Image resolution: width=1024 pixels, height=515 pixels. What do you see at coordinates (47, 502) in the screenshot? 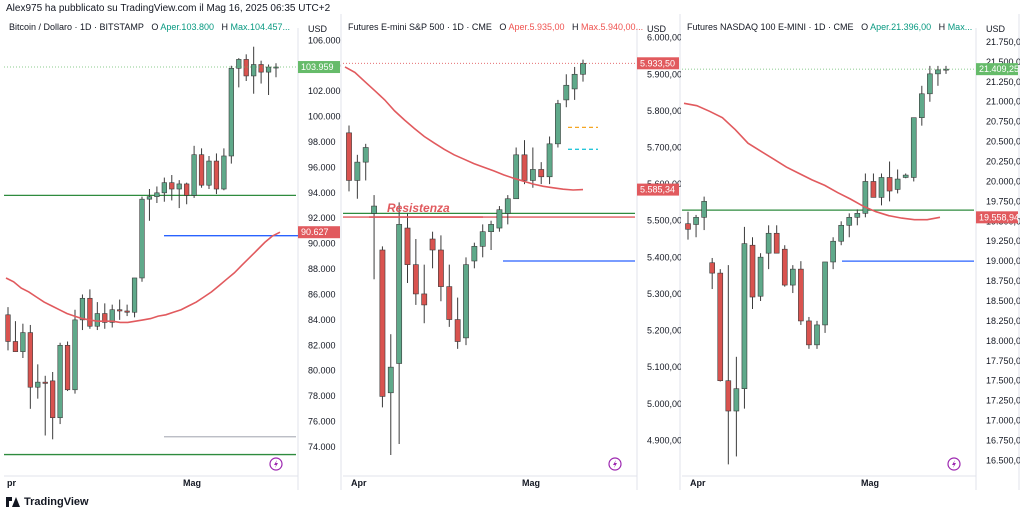
I see `tradingview-footer: TradingView` at bounding box center [47, 502].